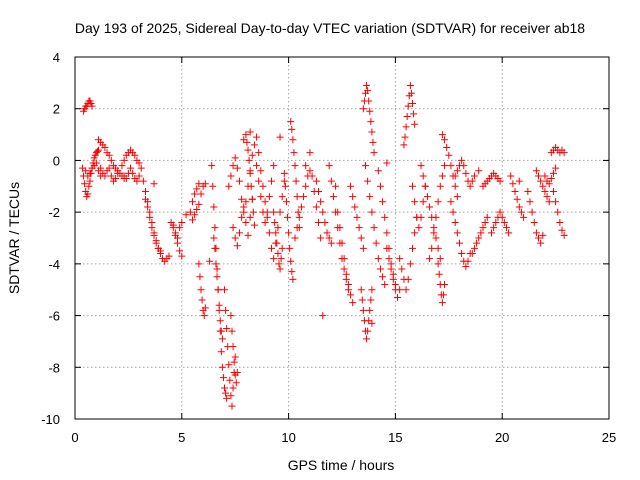 The image size is (640, 480). What do you see at coordinates (14, 238) in the screenshot?
I see `y-axis-label: SDTVAR / TECUs` at bounding box center [14, 238].